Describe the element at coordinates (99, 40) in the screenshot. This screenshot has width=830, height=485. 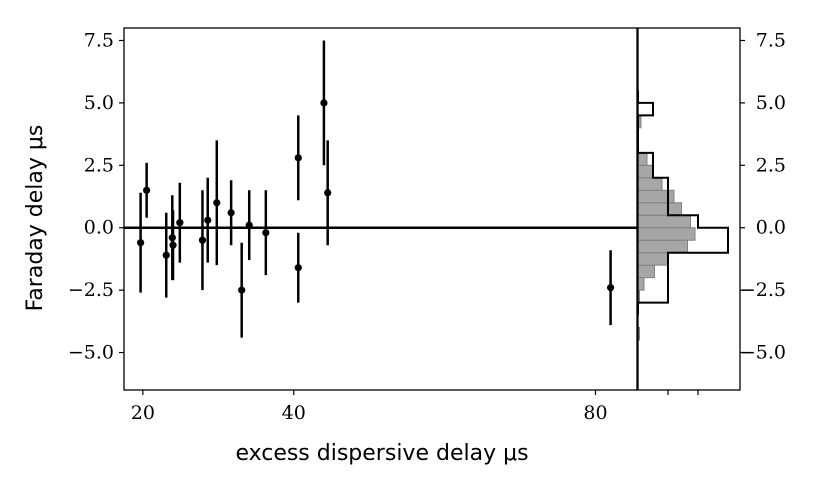
I see `y-tick-label: 7.5` at that location.